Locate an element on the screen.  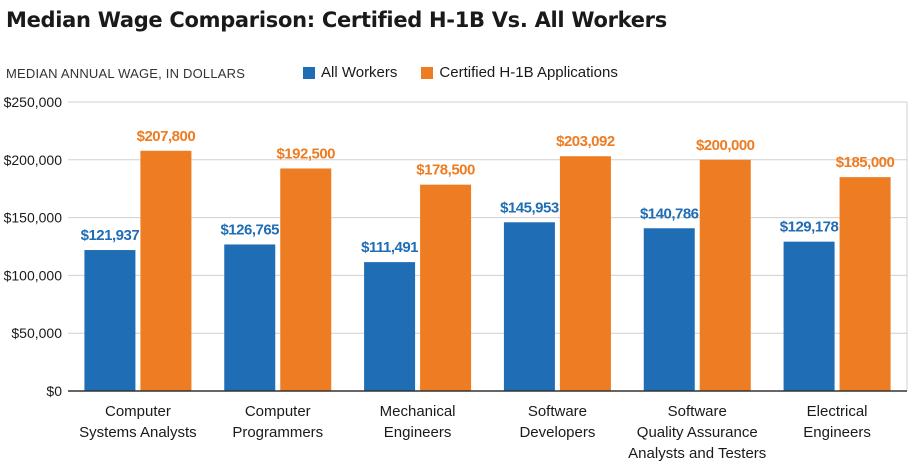
legend-item-all-workers: All Workers is located at coordinates (350, 72).